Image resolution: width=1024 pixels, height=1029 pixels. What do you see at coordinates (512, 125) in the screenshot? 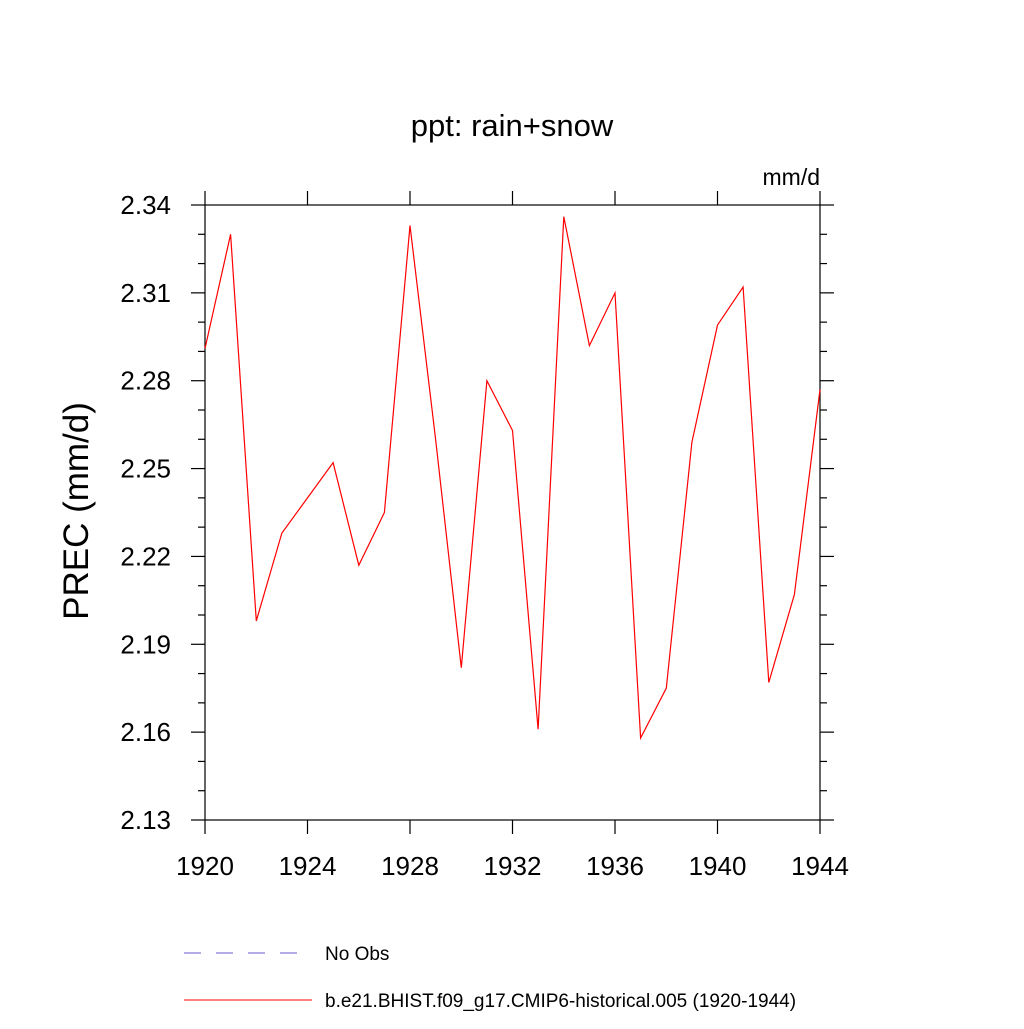
I see `chart-title: ppt: rain+snow` at bounding box center [512, 125].